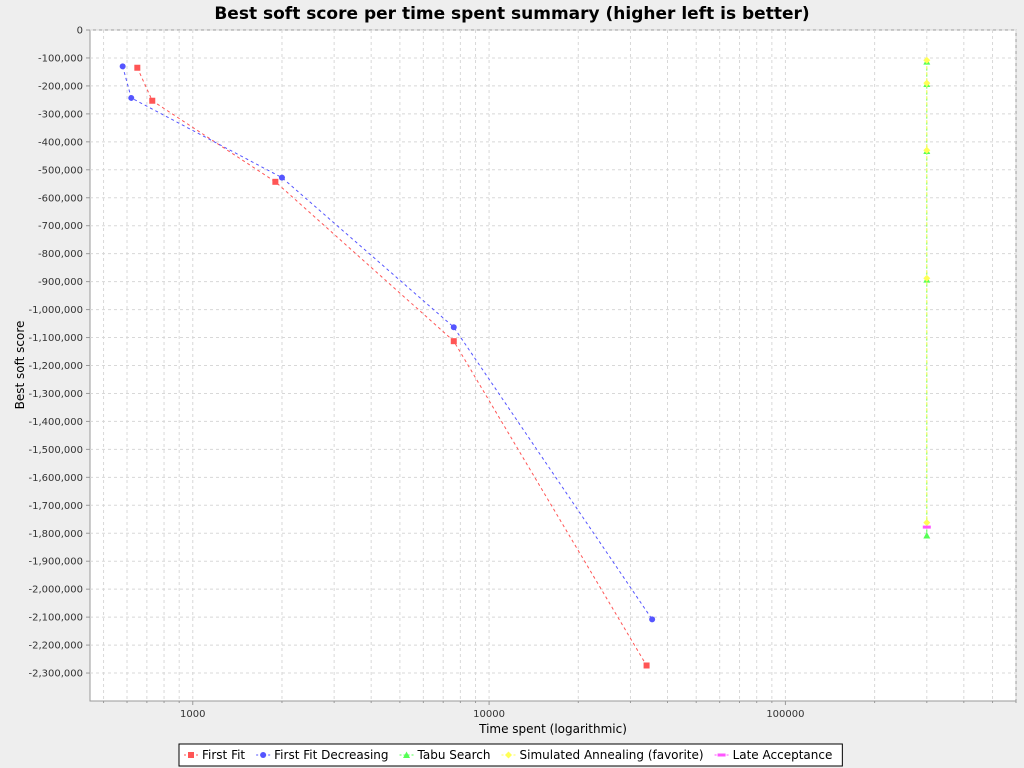 This screenshot has width=1024, height=768. Describe the element at coordinates (55, 478) in the screenshot. I see `y-tick-label: -1,600,000` at that location.